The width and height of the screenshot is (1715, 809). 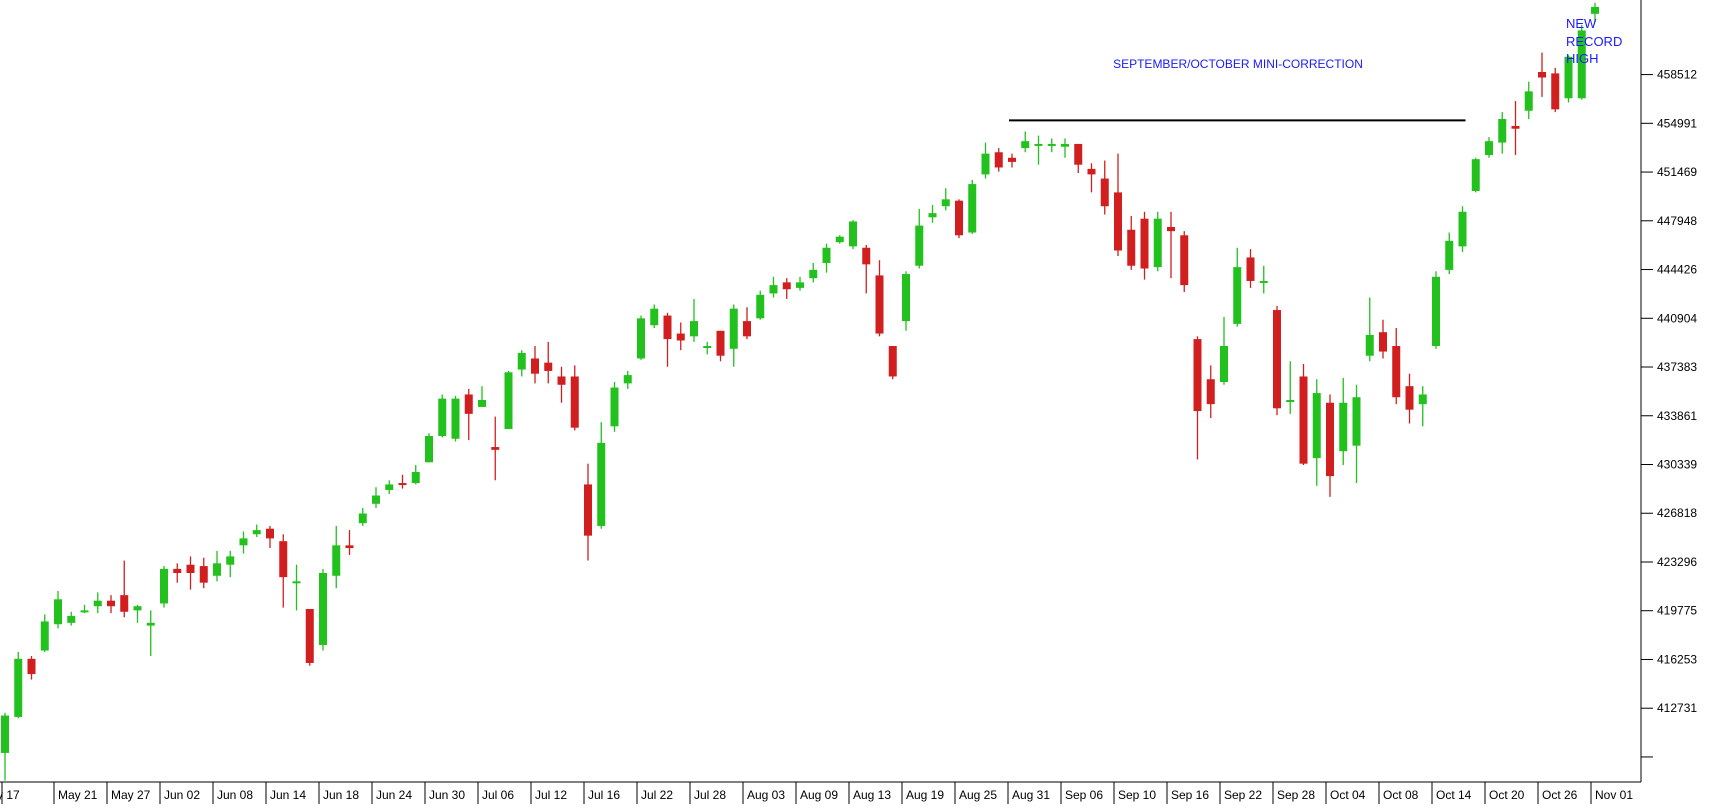 I want to click on y-tick-label: 423296, so click(x=1677, y=562).